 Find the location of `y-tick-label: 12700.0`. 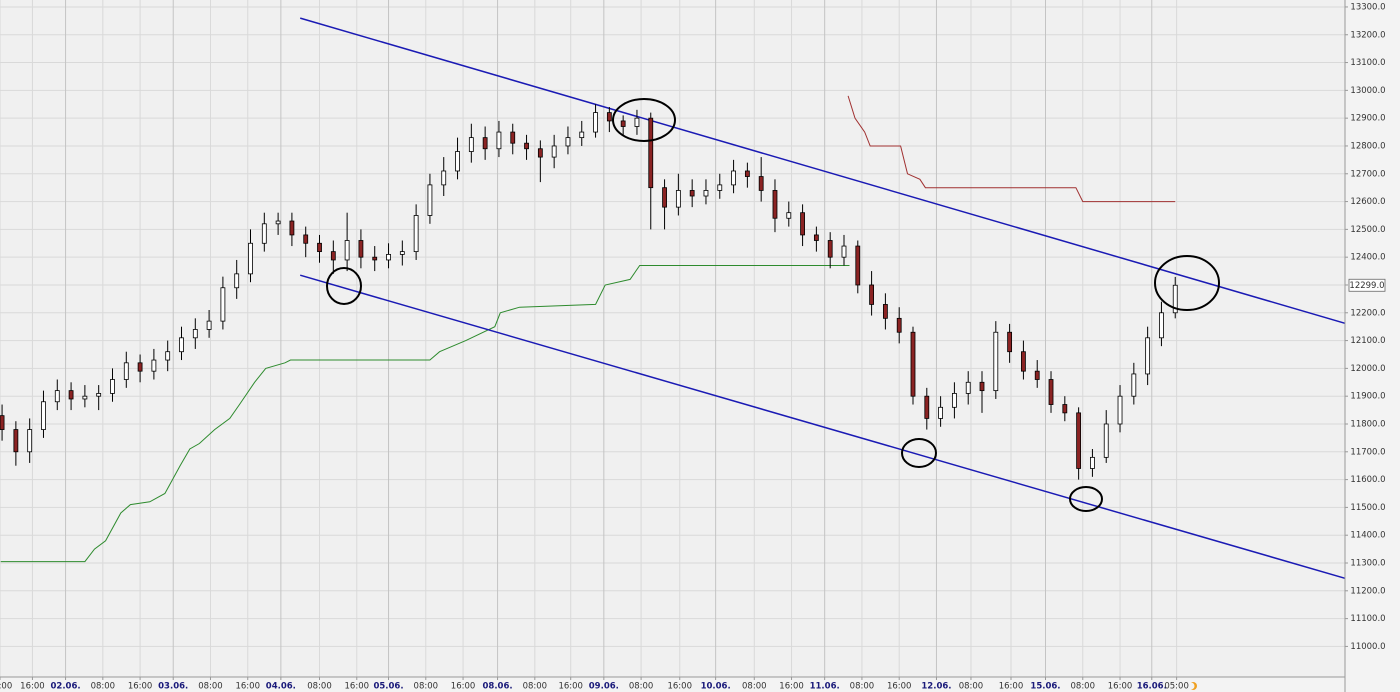

y-tick-label: 12700.0 is located at coordinates (1367, 174).